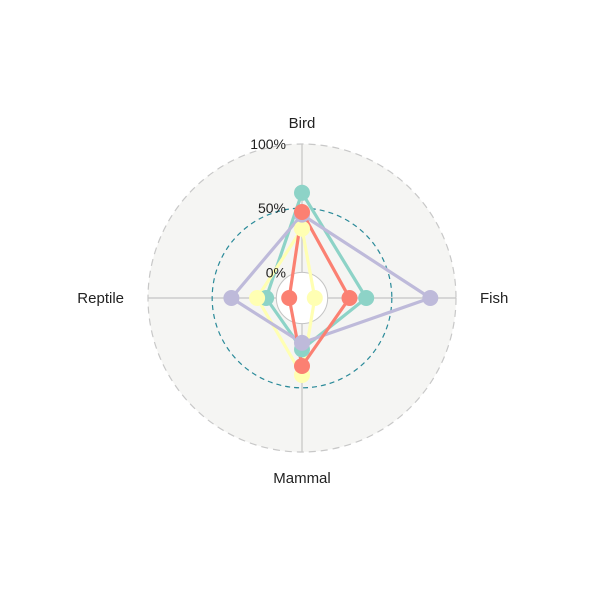 This screenshot has height=600, width=600. What do you see at coordinates (289, 298) in the screenshot?
I see `series-4-point-reptile` at bounding box center [289, 298].